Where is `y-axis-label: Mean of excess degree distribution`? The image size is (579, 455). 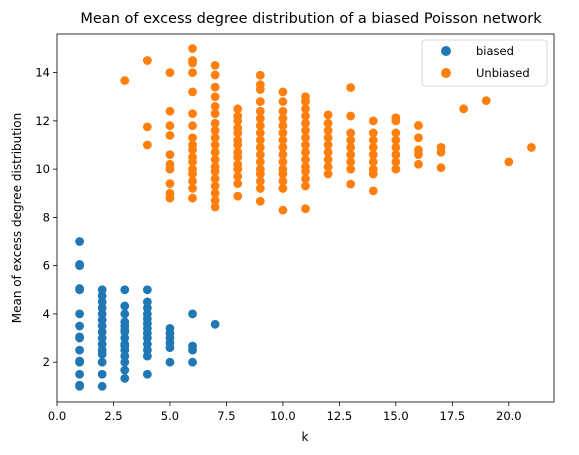 y-axis-label: Mean of excess degree distribution is located at coordinates (17, 218).